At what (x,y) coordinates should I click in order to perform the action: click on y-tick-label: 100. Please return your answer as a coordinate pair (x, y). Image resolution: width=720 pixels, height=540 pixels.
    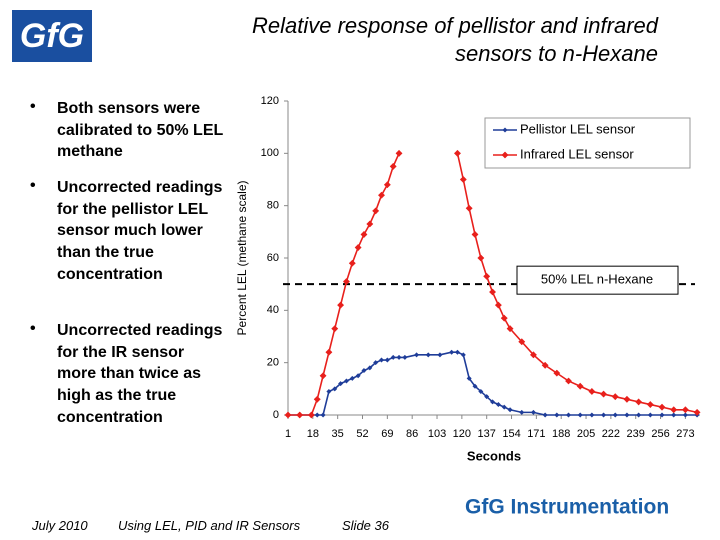
    Looking at the image, I should click on (270, 153).